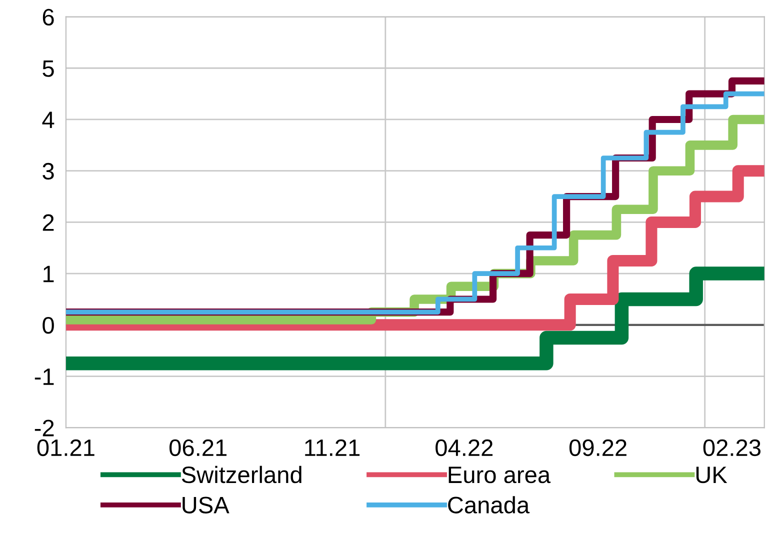 This screenshot has height=559, width=776. What do you see at coordinates (198, 447) in the screenshot?
I see `x-tick-label: 06.21` at bounding box center [198, 447].